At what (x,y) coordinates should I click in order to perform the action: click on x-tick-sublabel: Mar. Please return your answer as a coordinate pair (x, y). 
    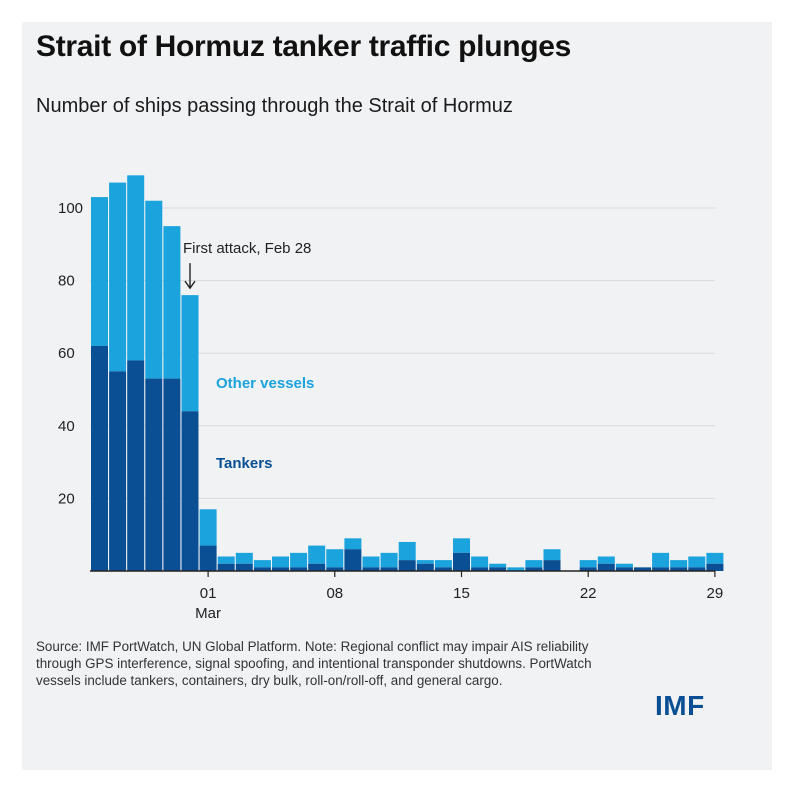
    Looking at the image, I should click on (208, 613).